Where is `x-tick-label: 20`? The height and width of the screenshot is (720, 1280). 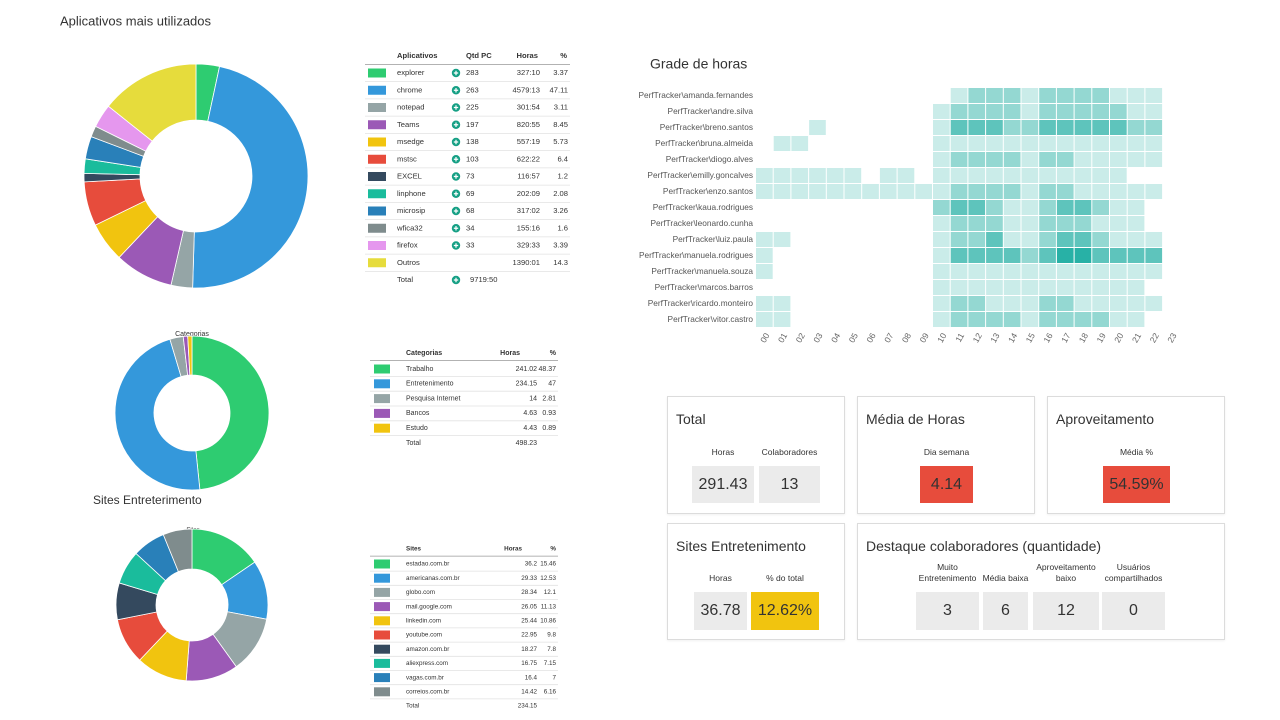 x-tick-label: 20 is located at coordinates (1119, 337).